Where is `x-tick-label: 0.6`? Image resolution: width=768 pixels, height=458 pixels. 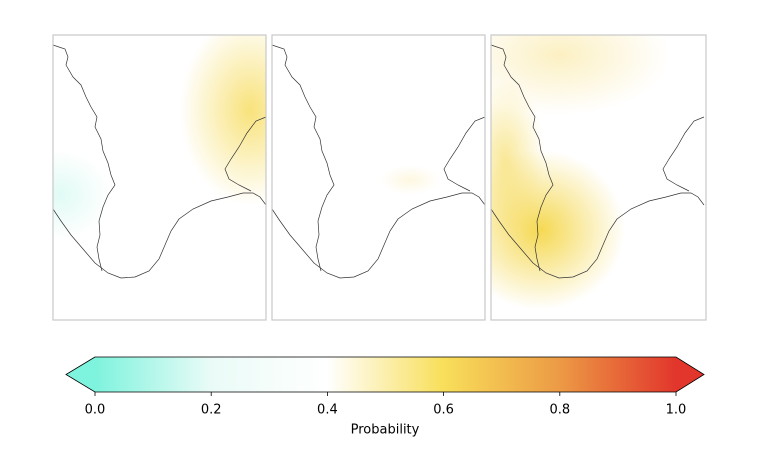
x-tick-label: 0.6 is located at coordinates (443, 410).